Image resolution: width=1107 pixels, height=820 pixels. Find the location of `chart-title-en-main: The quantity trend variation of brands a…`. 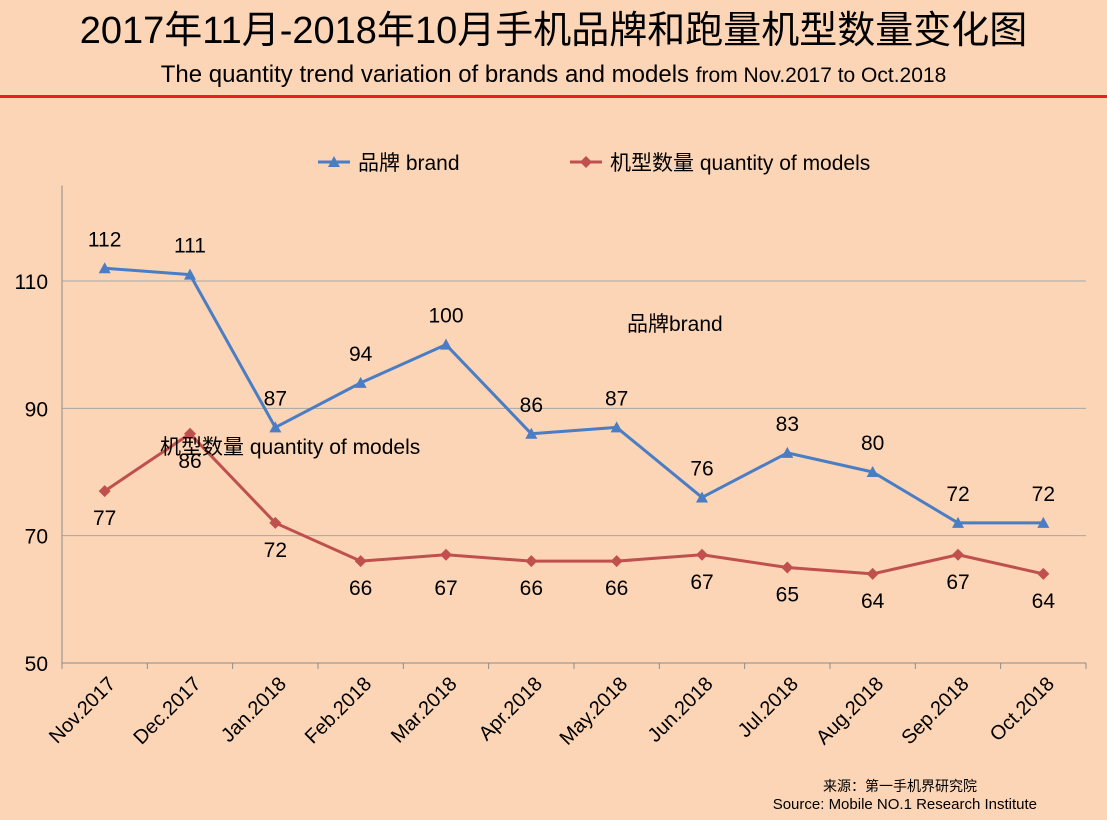

chart-title-en-main: The quantity trend variation of brands a… is located at coordinates (425, 74).